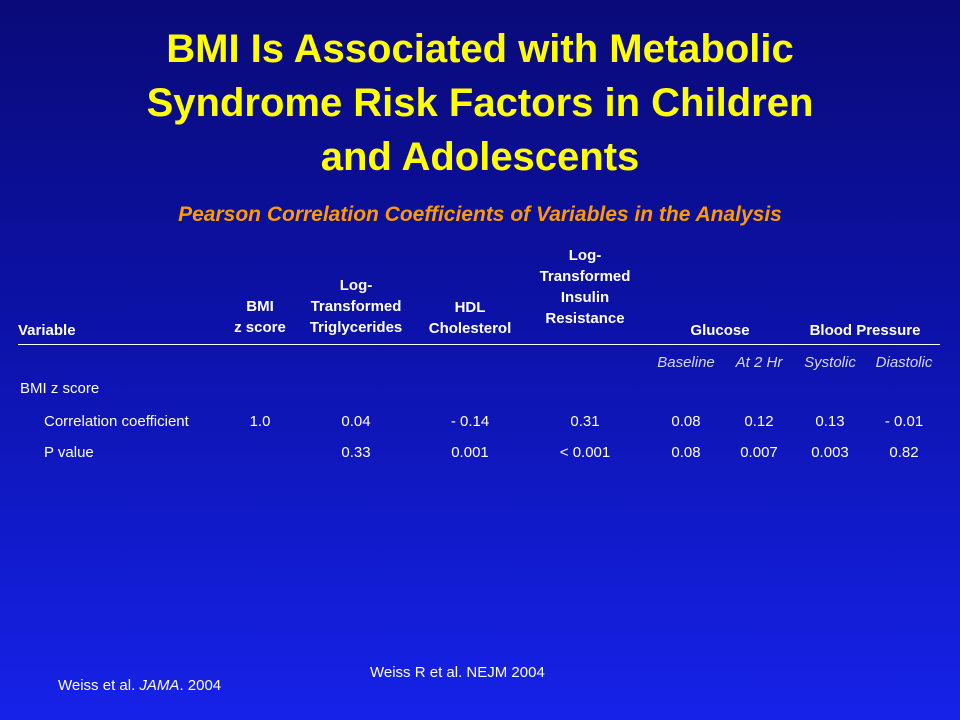 The height and width of the screenshot is (720, 960). What do you see at coordinates (356, 327) in the screenshot?
I see `header-tg-line: Triglycerides` at bounding box center [356, 327].